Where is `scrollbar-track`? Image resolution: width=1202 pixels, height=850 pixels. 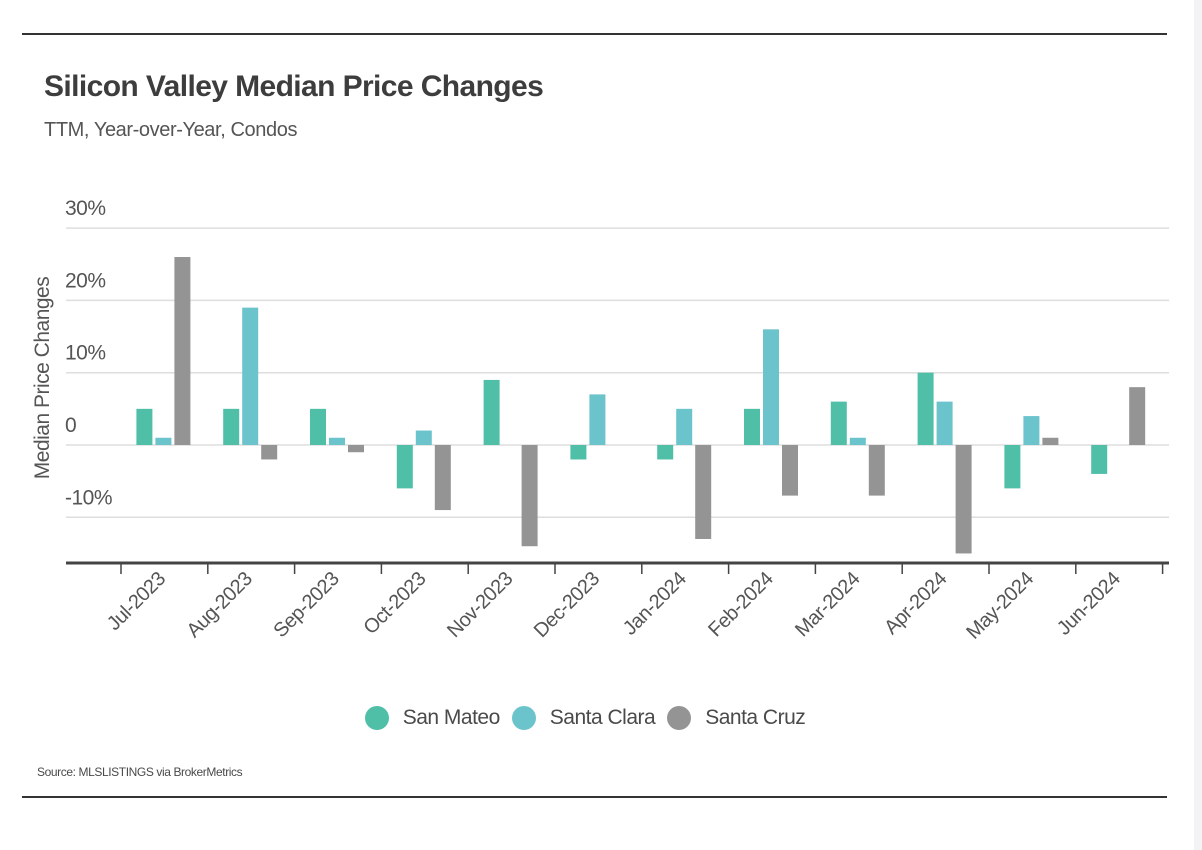 scrollbar-track is located at coordinates (1198, 425).